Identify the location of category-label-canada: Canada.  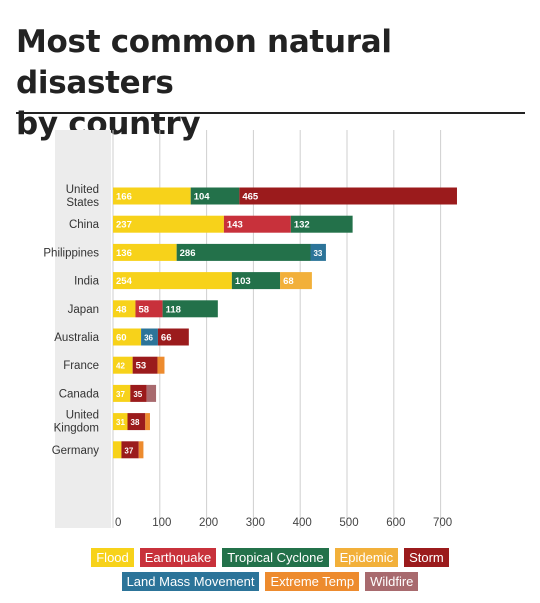
(79, 394).